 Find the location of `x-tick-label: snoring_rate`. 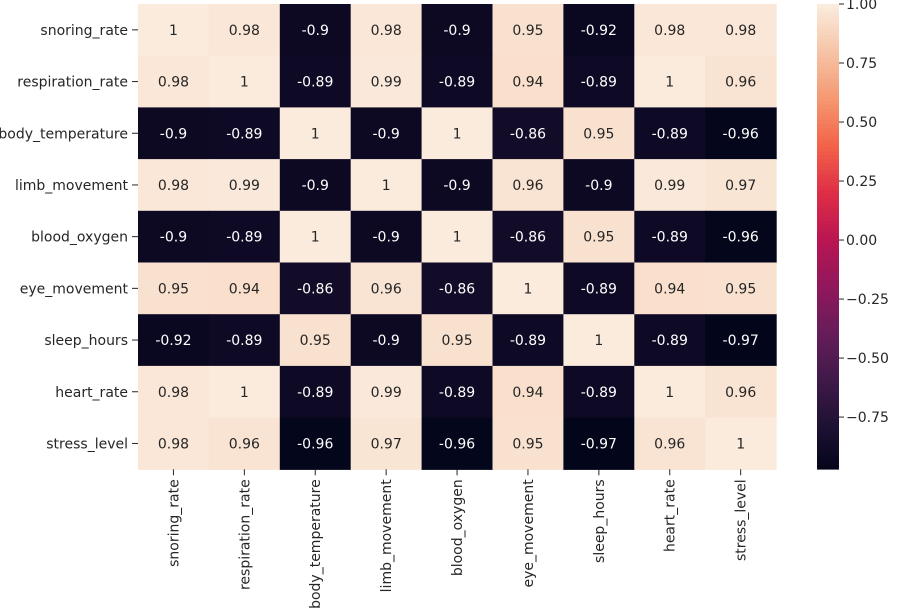

x-tick-label: snoring_rate is located at coordinates (174, 523).